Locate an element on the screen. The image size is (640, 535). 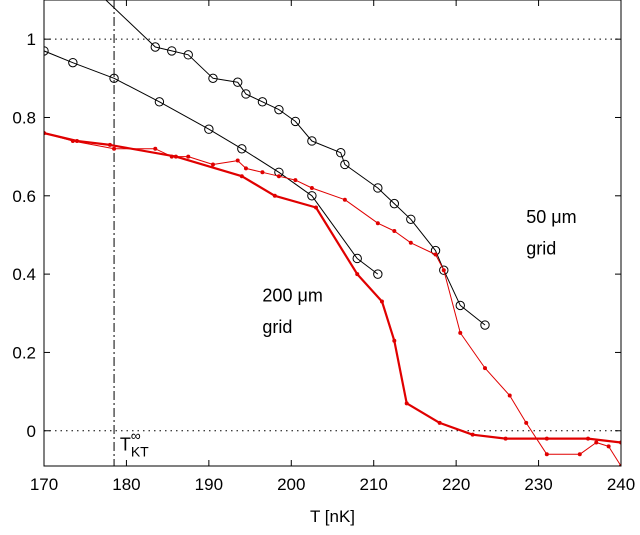
annotation-subscript: KT is located at coordinates (140, 451).